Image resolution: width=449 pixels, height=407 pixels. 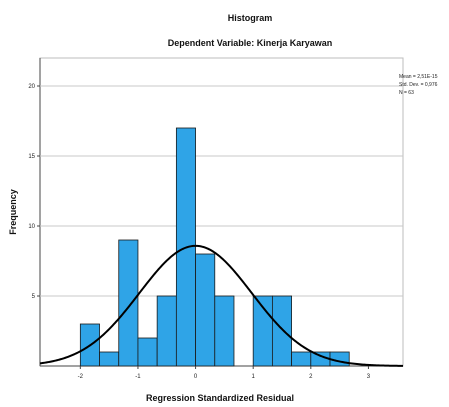 What do you see at coordinates (31, 157) in the screenshot?
I see `y-tick-label: 15` at bounding box center [31, 157].